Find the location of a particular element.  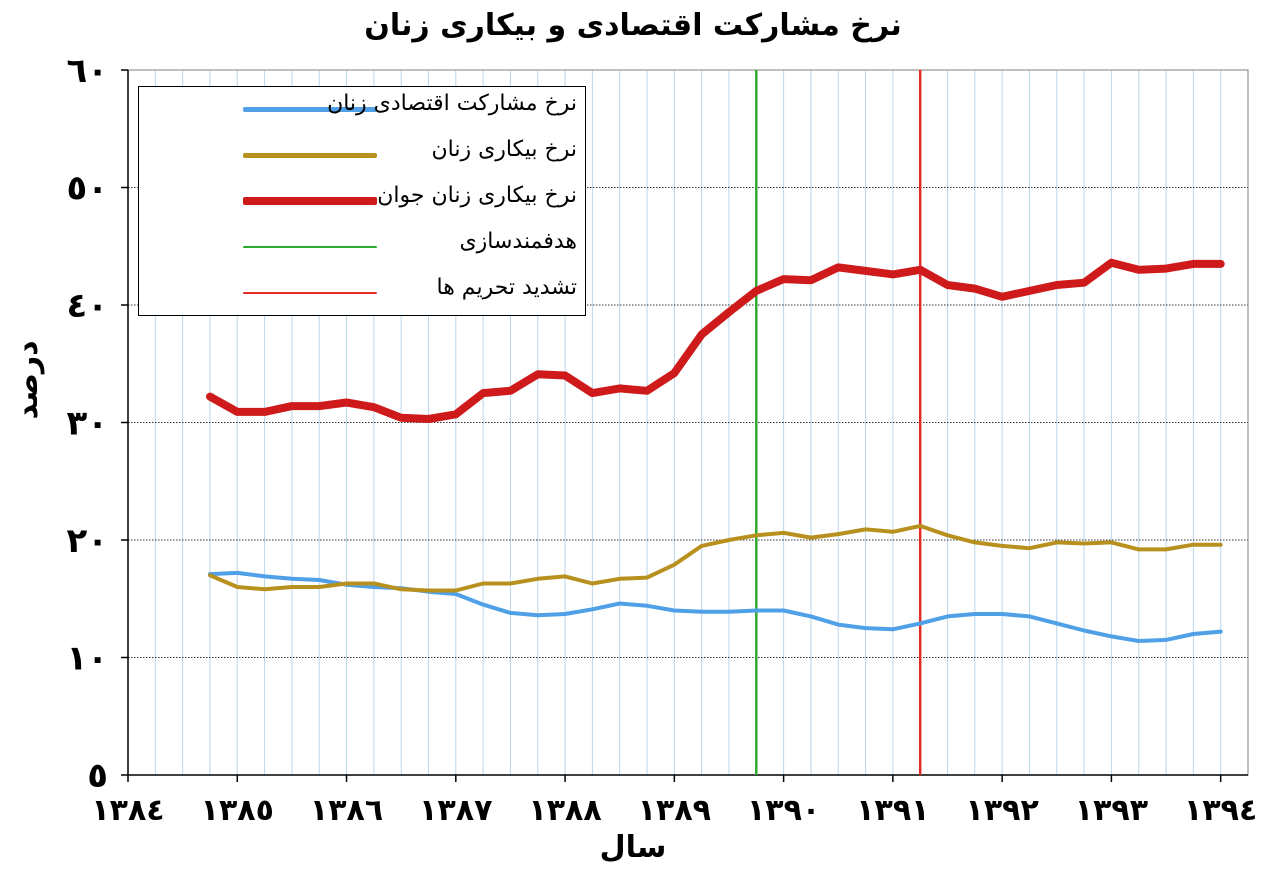

x-tick-label: ١٣٨٥ is located at coordinates (237, 810).